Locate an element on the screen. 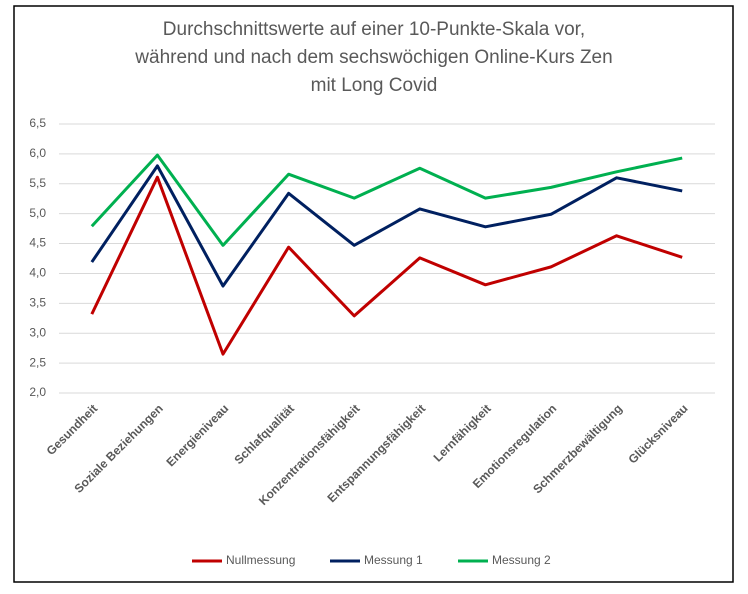 The height and width of the screenshot is (594, 748). chart-title: mit Long Covid is located at coordinates (374, 85).